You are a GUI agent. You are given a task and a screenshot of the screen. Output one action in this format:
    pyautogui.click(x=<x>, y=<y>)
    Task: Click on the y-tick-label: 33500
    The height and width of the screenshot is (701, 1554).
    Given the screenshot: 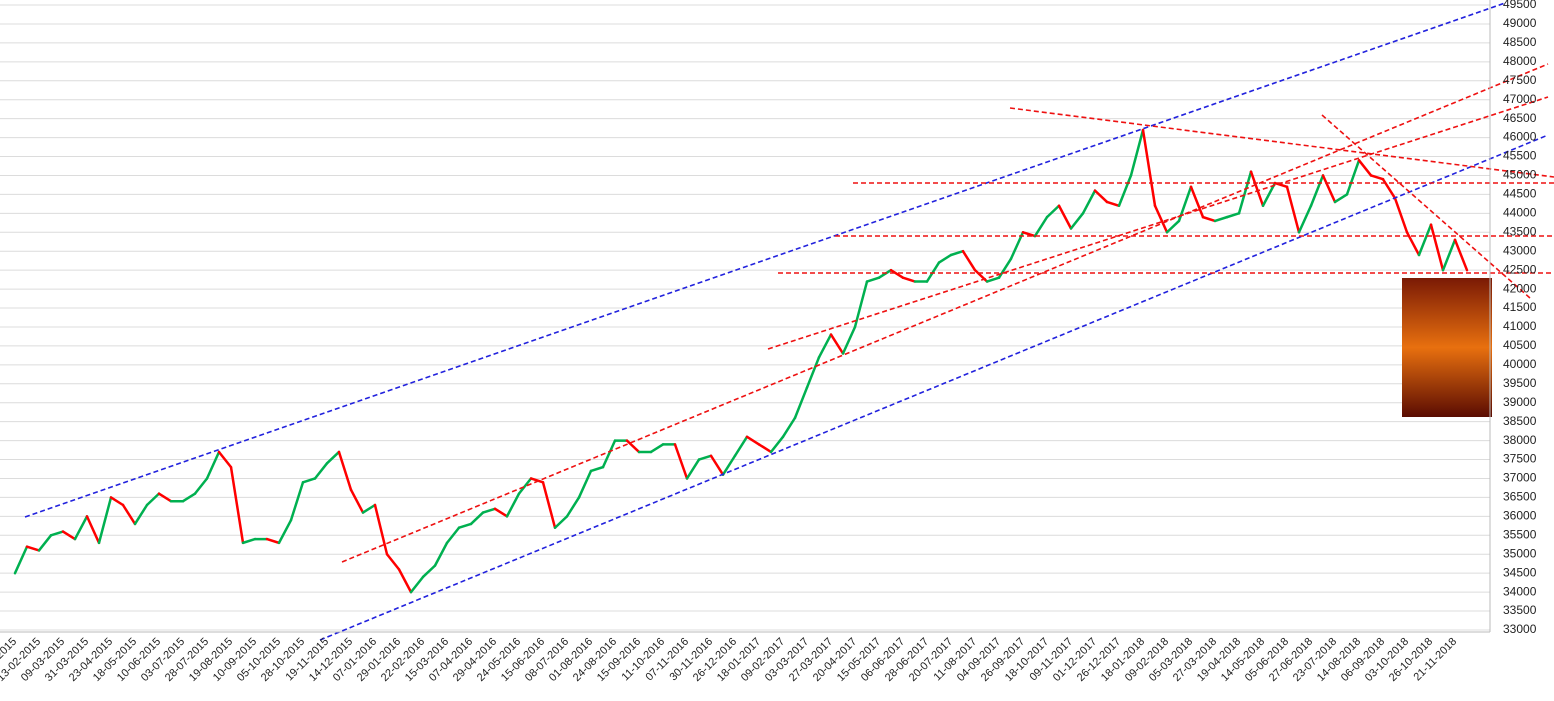 What is the action you would take?
    pyautogui.click(x=1520, y=610)
    